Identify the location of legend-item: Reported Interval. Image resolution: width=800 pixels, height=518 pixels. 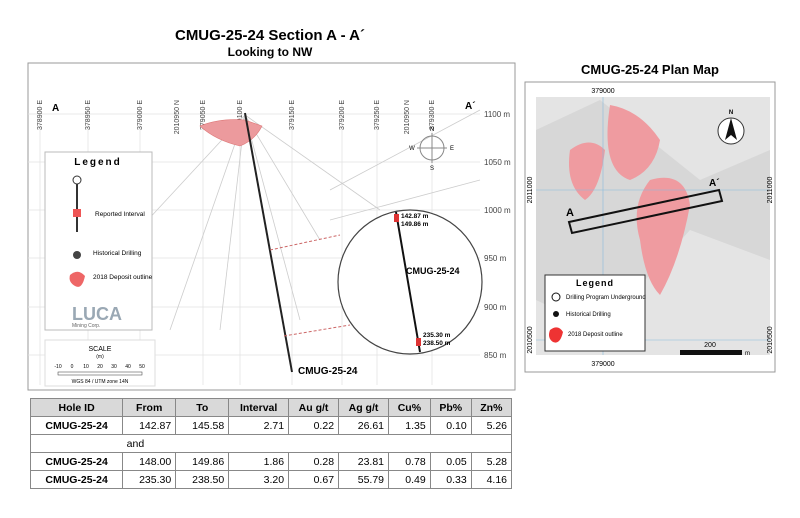
(120, 214).